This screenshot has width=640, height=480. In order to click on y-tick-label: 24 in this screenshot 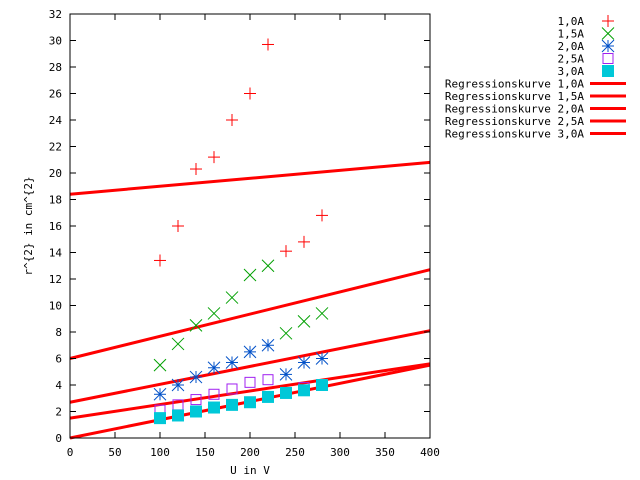, I will do `click(56, 120)`.